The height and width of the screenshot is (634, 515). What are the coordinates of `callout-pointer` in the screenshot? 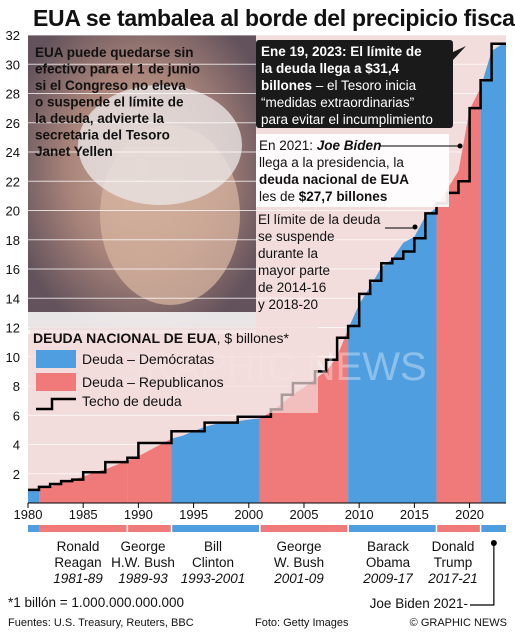 It's located at (459, 53).